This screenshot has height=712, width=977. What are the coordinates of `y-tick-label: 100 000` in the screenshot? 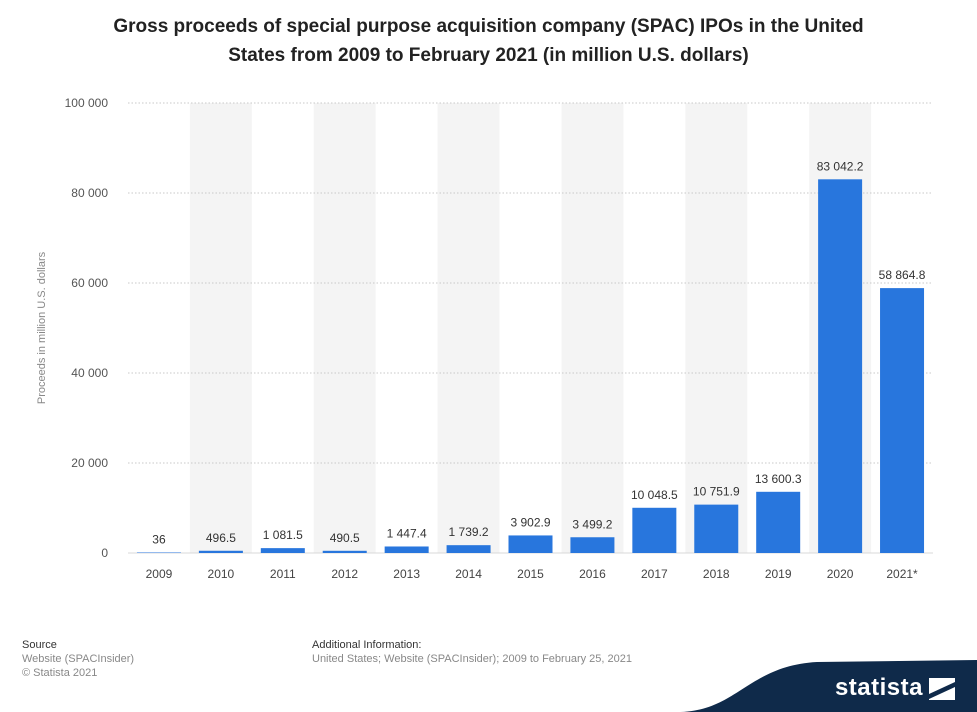 It's located at (87, 103).